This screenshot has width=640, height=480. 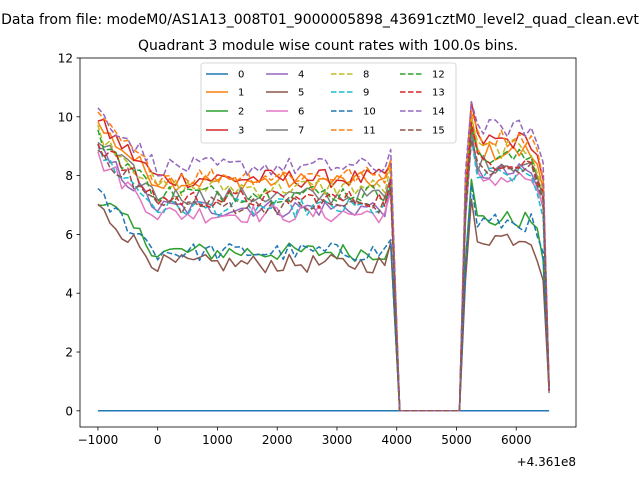 I want to click on y-tick-label: 10, so click(x=65, y=117).